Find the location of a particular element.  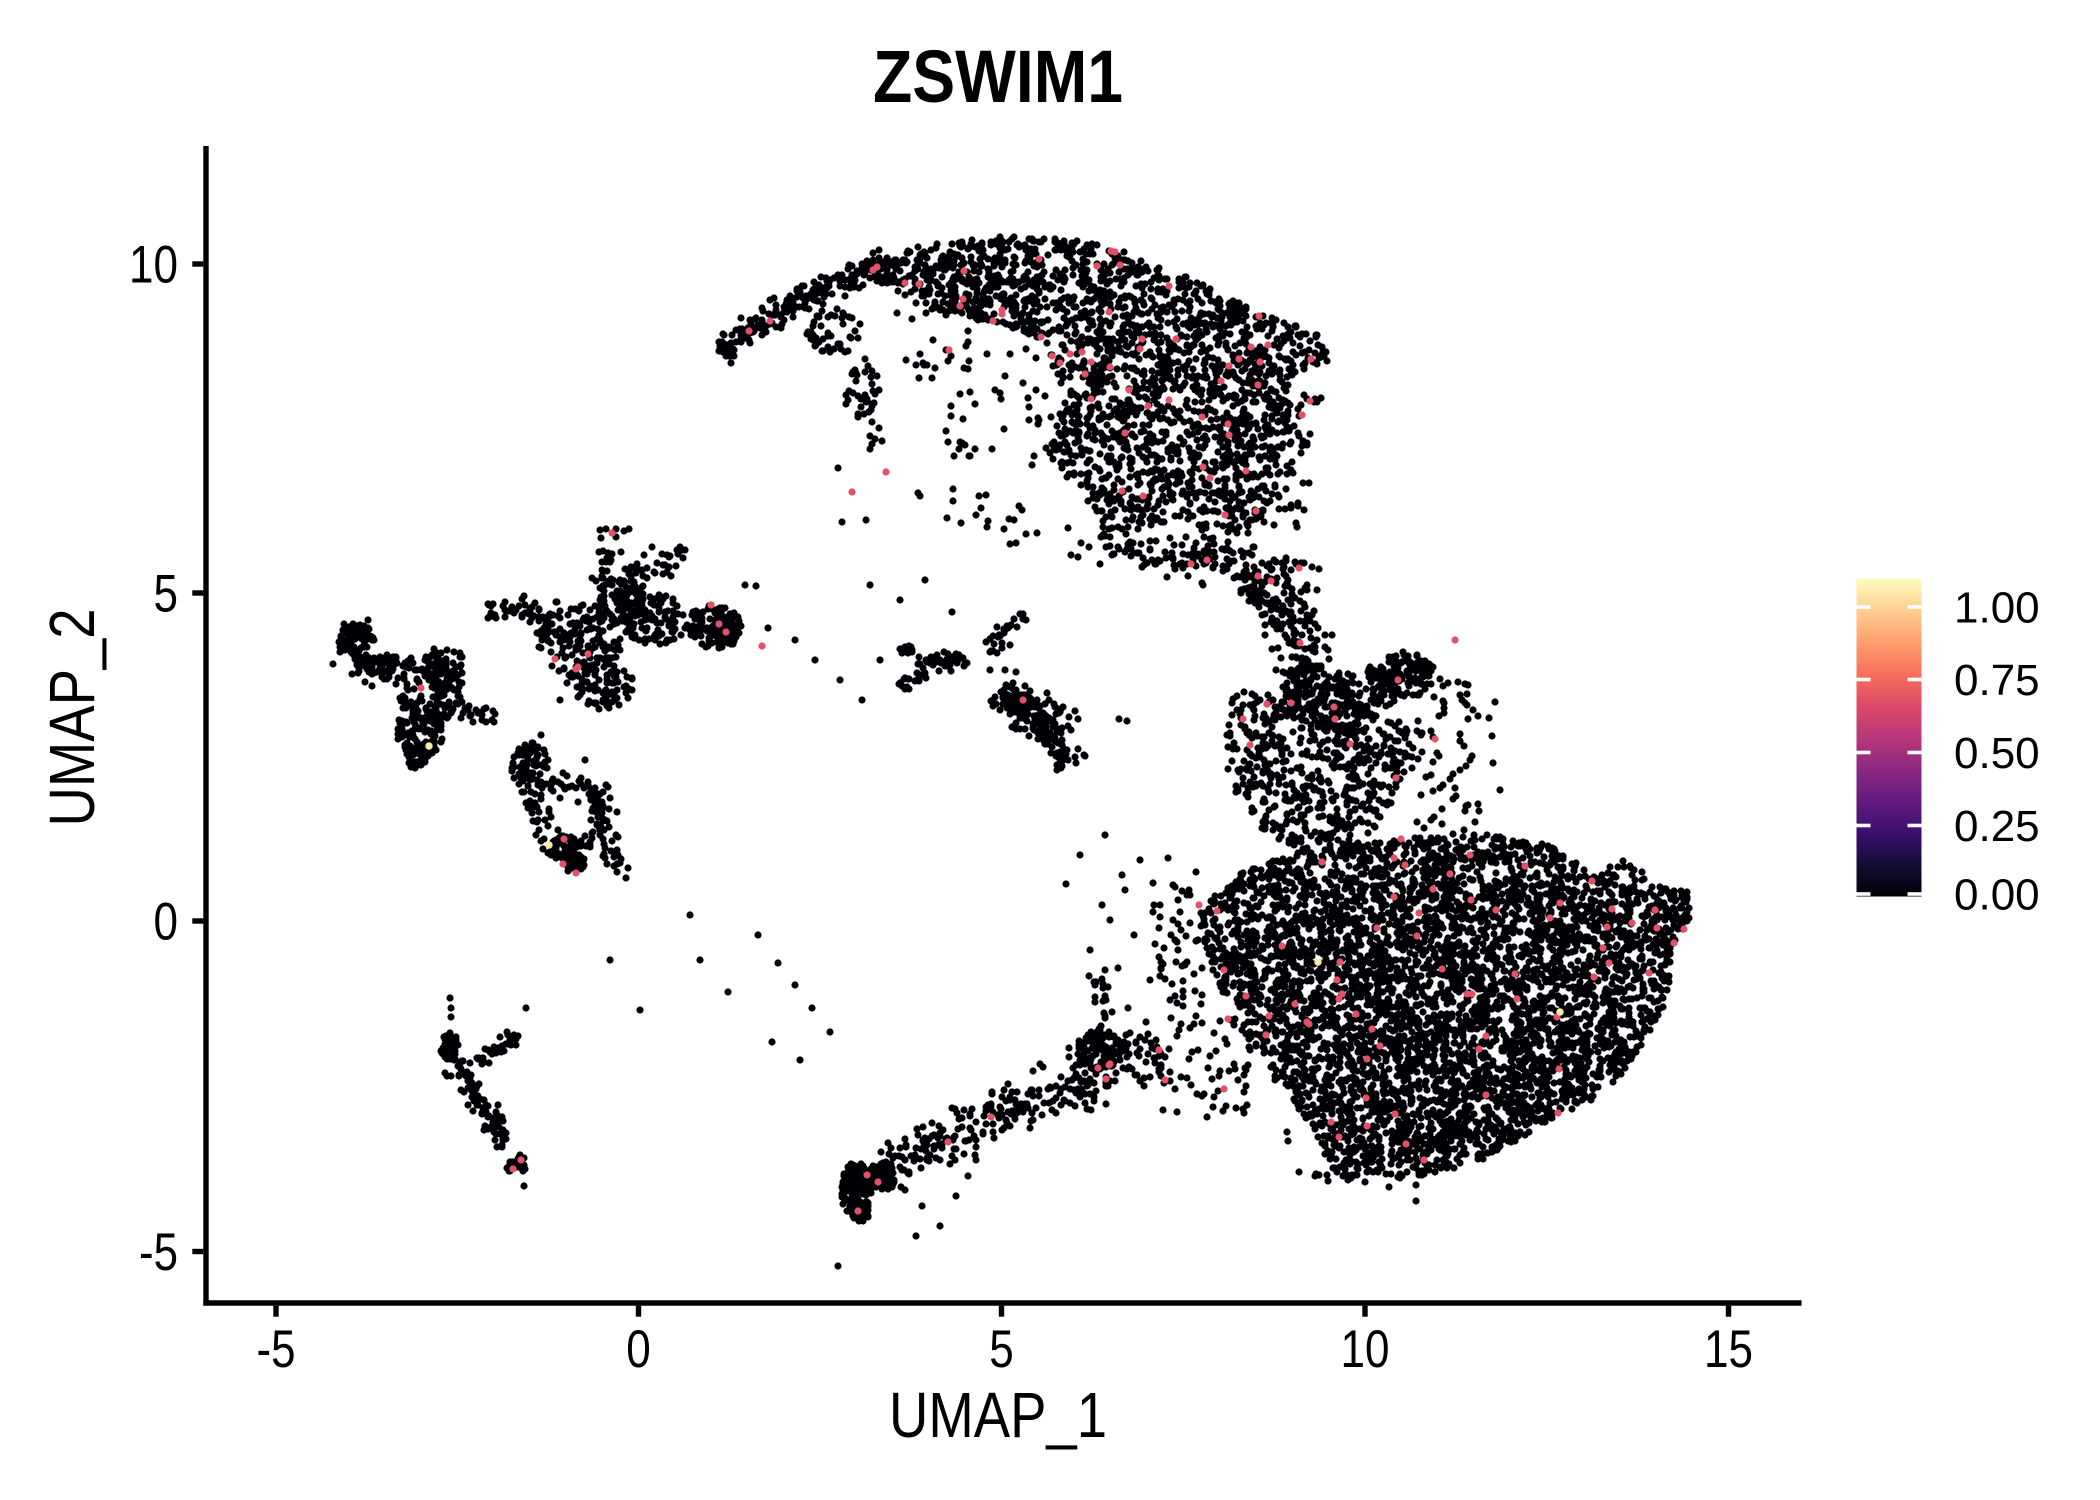

svg-text: ZSWIM1 is located at coordinates (998, 76).